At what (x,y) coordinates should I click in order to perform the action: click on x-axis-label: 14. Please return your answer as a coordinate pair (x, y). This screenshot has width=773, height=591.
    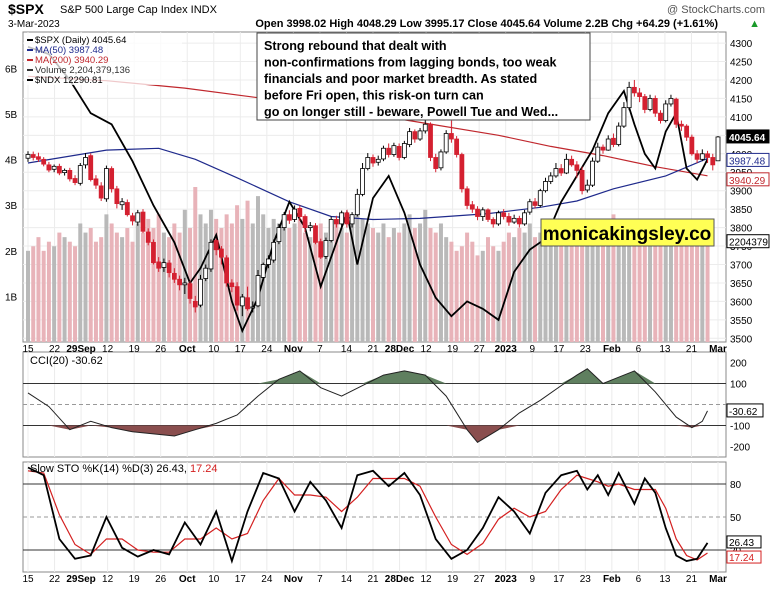
    Looking at the image, I should click on (347, 579).